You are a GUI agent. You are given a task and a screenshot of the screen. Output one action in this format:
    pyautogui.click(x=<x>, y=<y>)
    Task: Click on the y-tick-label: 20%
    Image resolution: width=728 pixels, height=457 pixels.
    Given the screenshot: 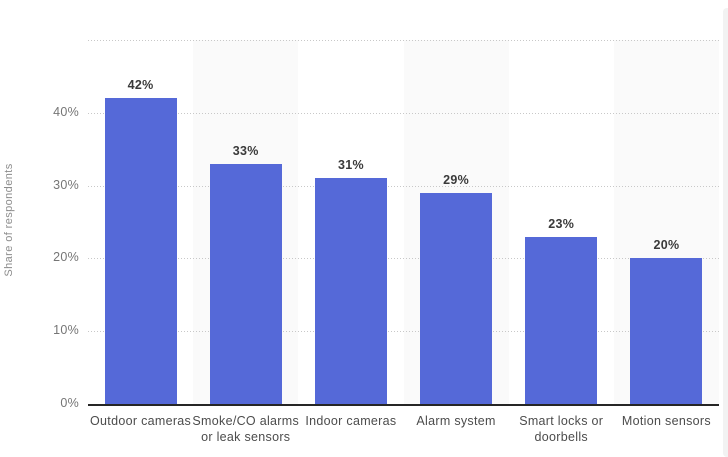 What is the action you would take?
    pyautogui.click(x=66, y=257)
    